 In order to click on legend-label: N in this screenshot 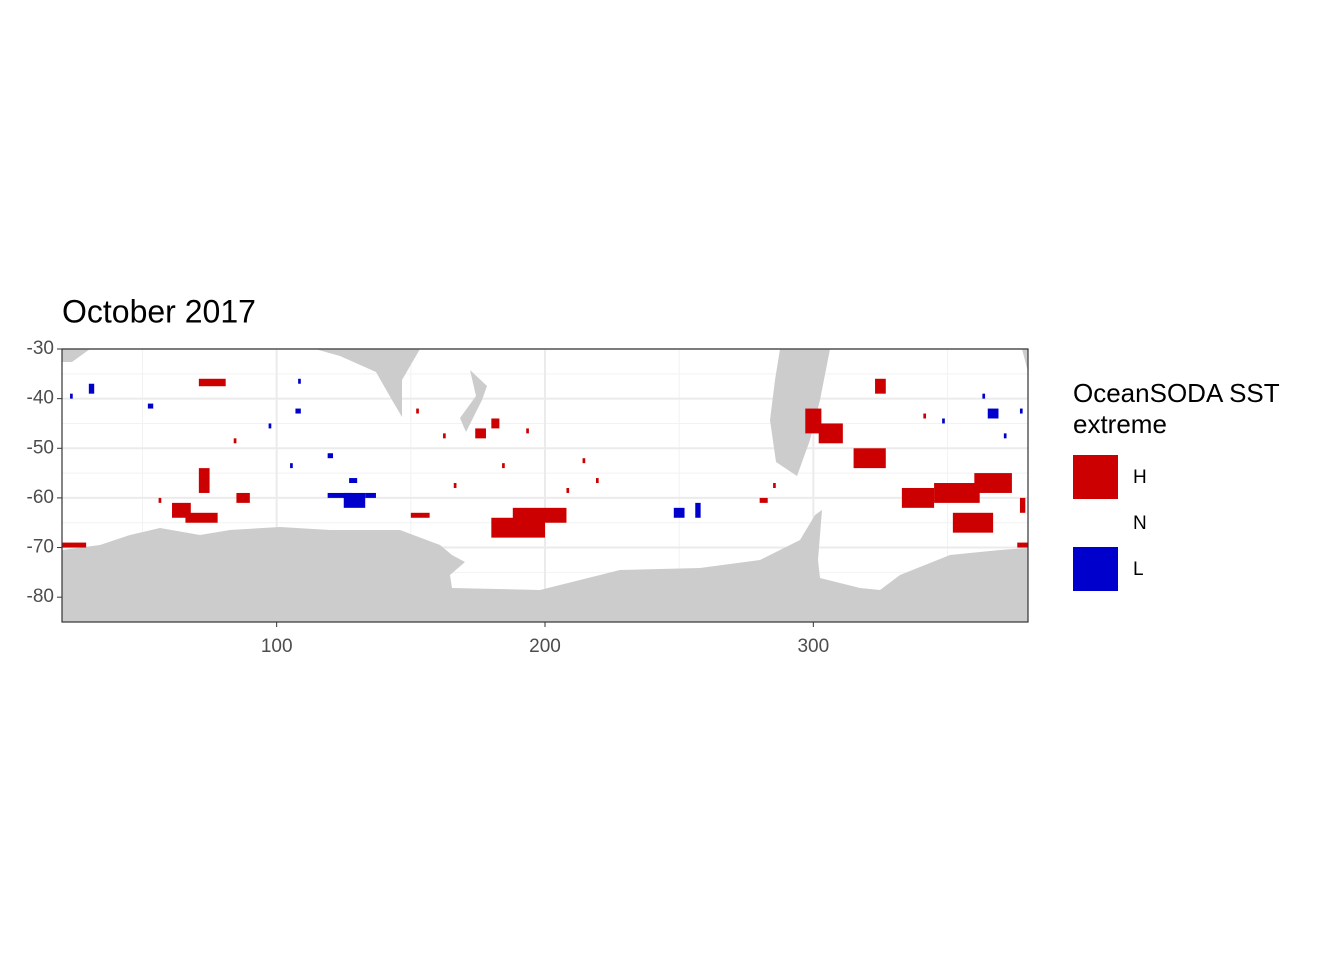, I will do `click(1140, 523)`.